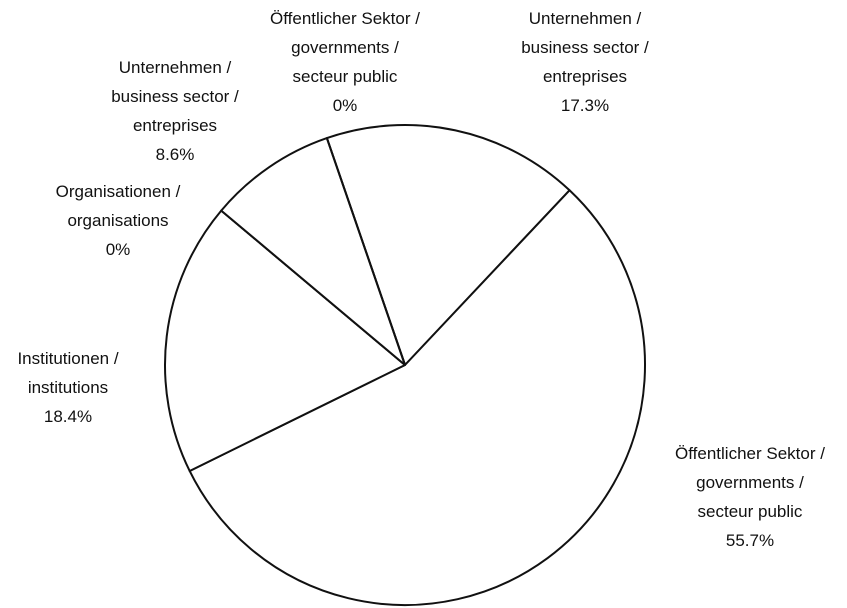 Image resolution: width=847 pixels, height=608 pixels. I want to click on slice-value-label: 17.3%, so click(585, 105).